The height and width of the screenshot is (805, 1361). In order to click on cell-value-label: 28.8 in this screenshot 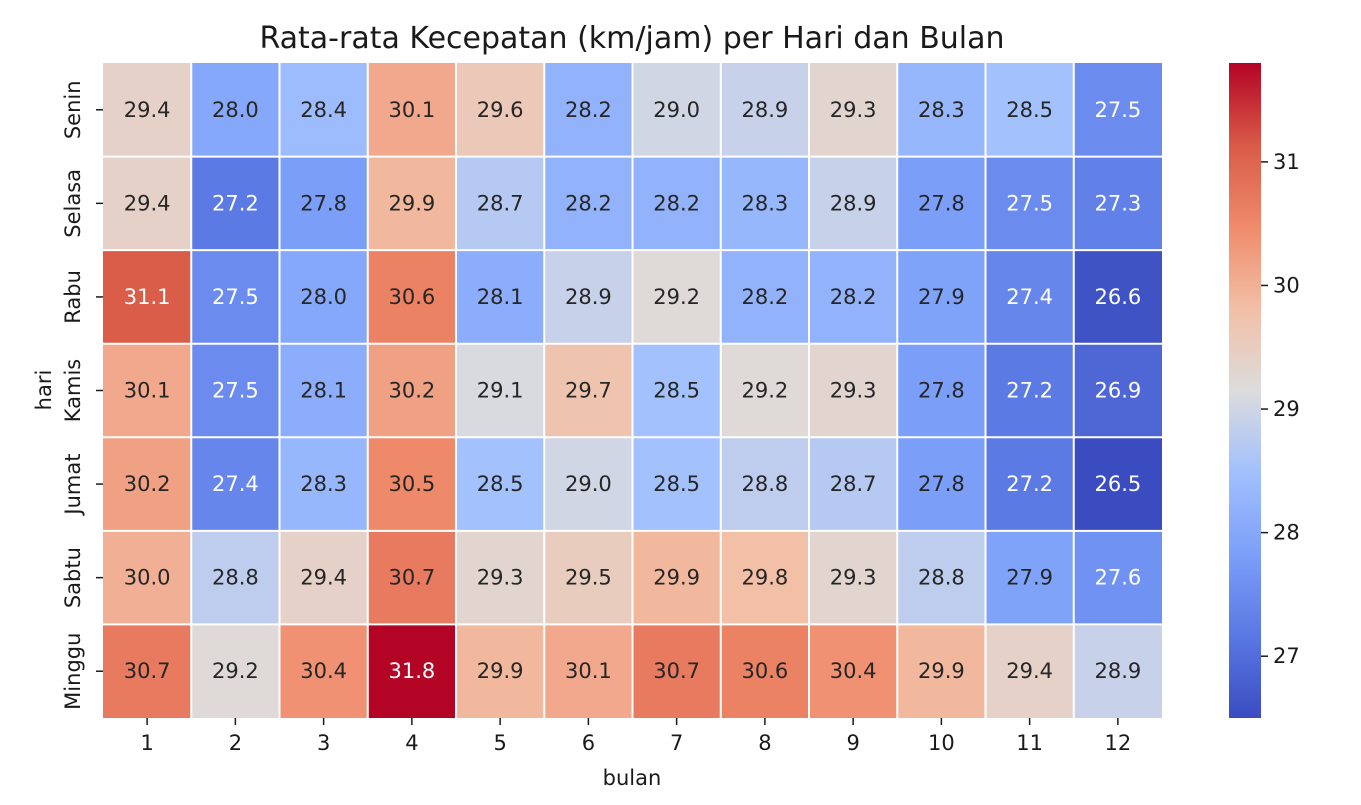, I will do `click(941, 578)`.